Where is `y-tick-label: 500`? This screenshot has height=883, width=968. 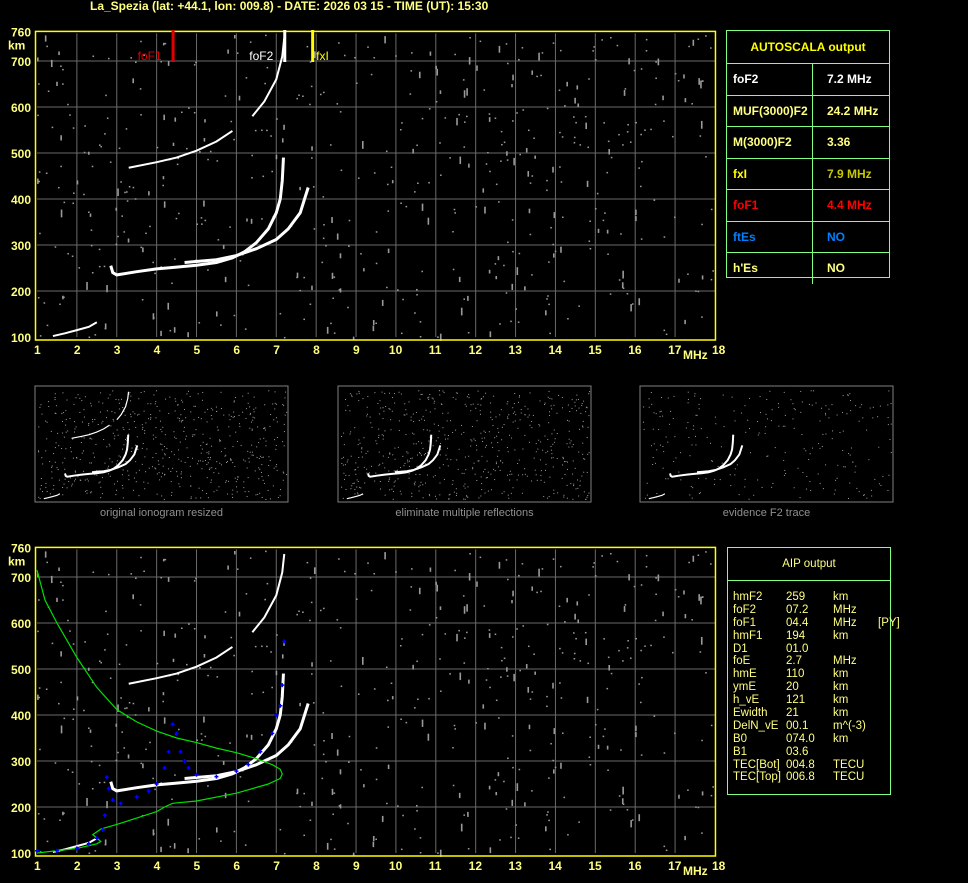
y-tick-label: 500 is located at coordinates (21, 154).